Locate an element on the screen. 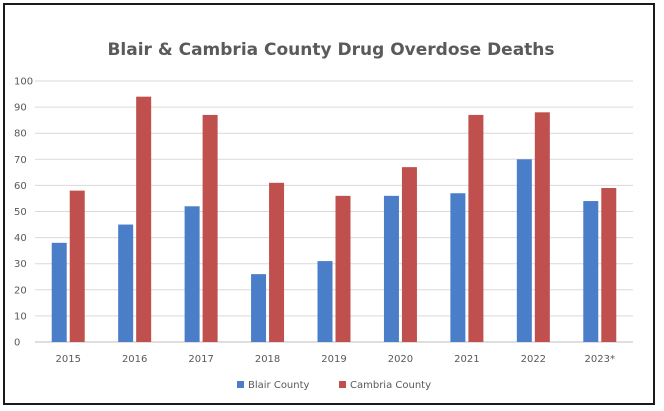 The width and height of the screenshot is (664, 411). legend-label-cambria: Cambria County is located at coordinates (390, 385).